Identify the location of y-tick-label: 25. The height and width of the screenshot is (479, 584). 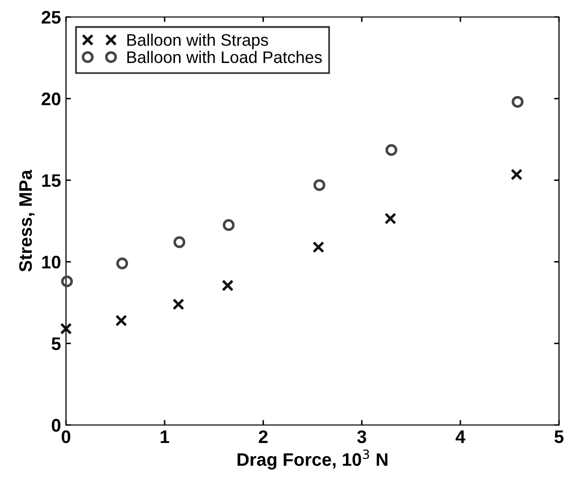
(51, 17).